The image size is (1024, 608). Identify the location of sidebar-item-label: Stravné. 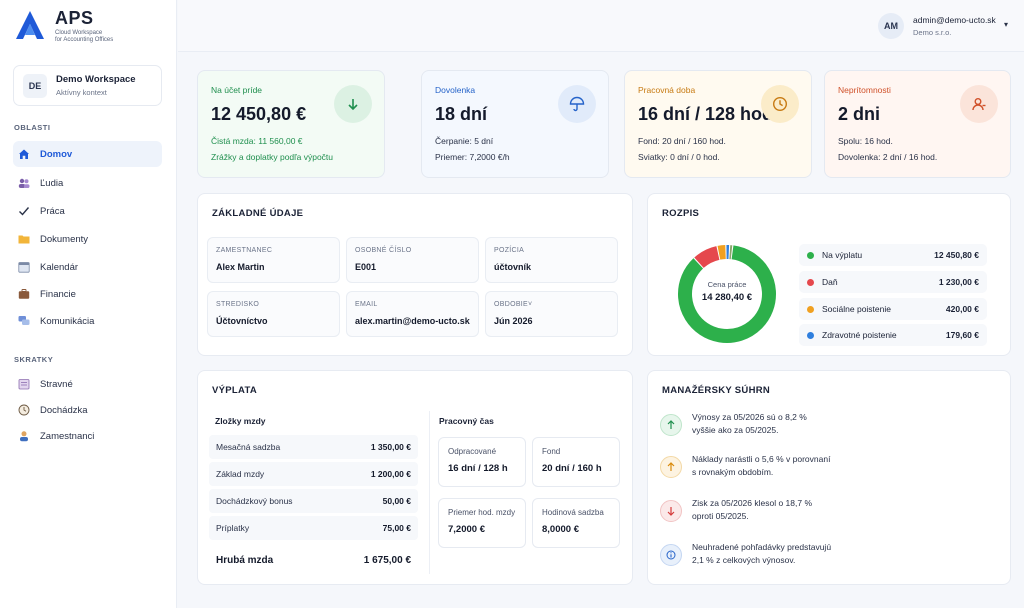
(56, 384).